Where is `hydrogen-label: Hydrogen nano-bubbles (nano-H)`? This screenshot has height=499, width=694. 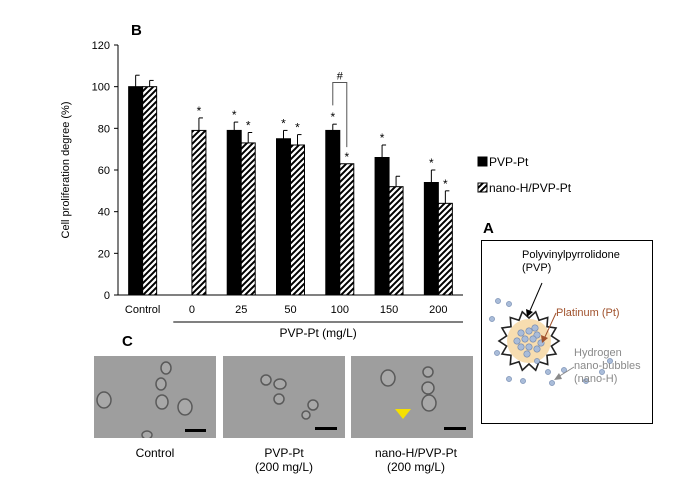 hydrogen-label: Hydrogen nano-bubbles (nano-H) is located at coordinates (607, 366).